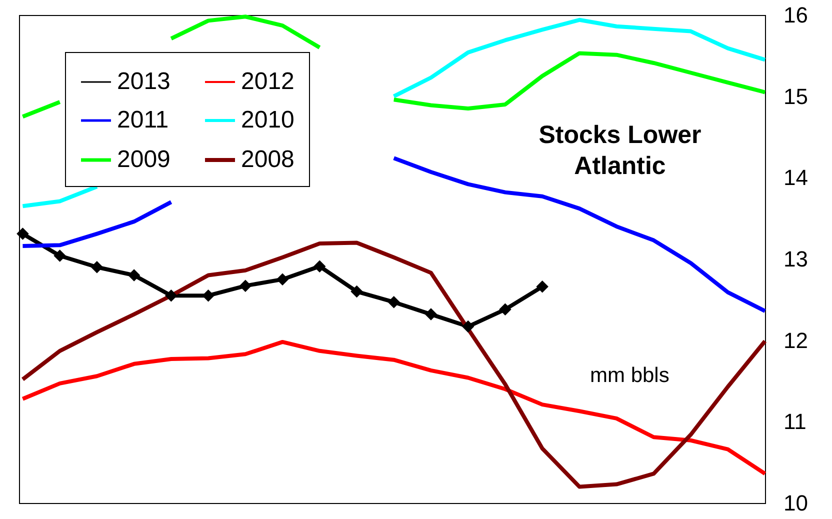 Image resolution: width=832 pixels, height=519 pixels. Describe the element at coordinates (796, 340) in the screenshot. I see `y-tick-label: 12` at that location.